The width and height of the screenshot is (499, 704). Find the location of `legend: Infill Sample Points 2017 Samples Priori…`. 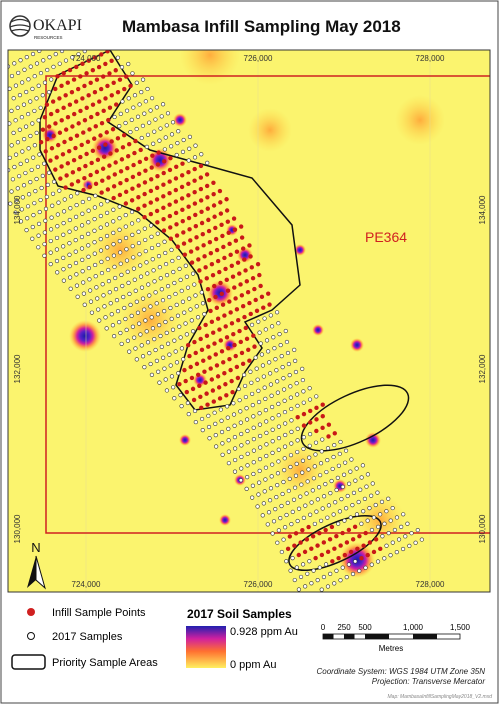

legend: Infill Sample Points 2017 Samples Priori… is located at coordinates (154, 639).